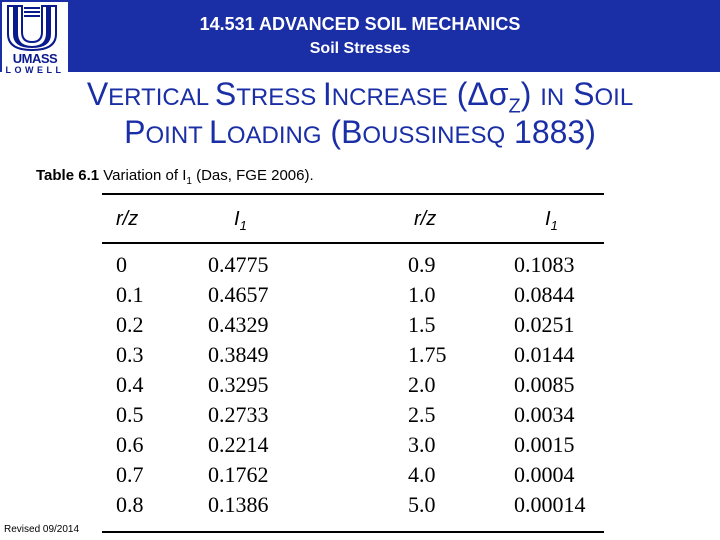 This screenshot has width=720, height=540. What do you see at coordinates (135, 132) in the screenshot?
I see `title-text: P` at bounding box center [135, 132].